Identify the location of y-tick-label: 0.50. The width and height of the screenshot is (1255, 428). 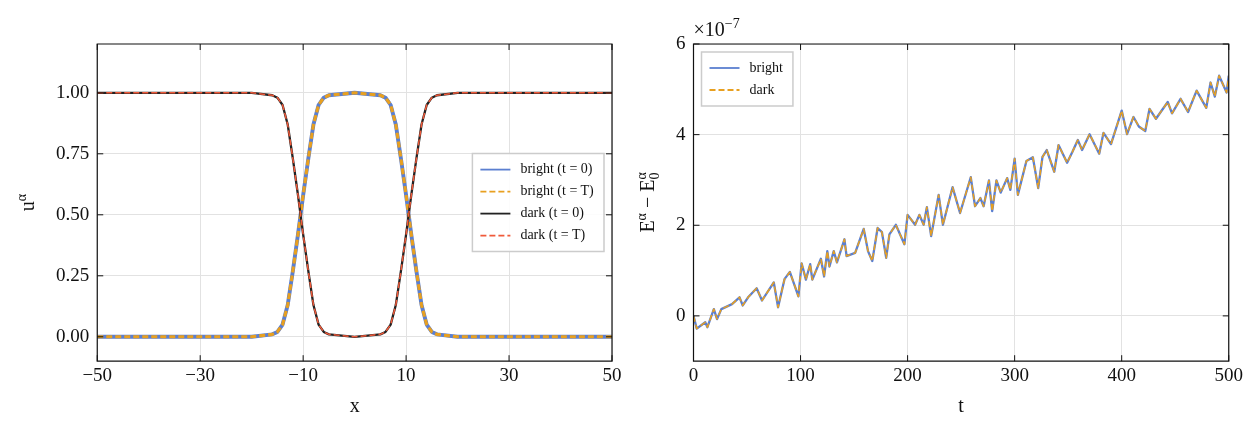
(73, 213).